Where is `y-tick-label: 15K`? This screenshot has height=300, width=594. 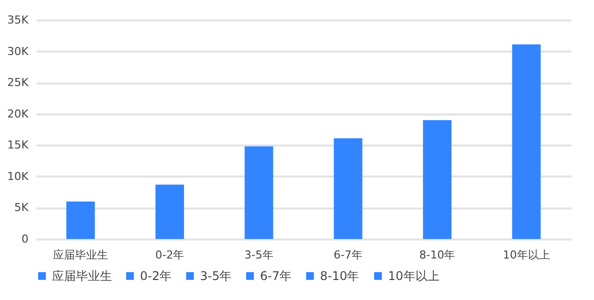 y-tick-label: 15K is located at coordinates (18, 145).